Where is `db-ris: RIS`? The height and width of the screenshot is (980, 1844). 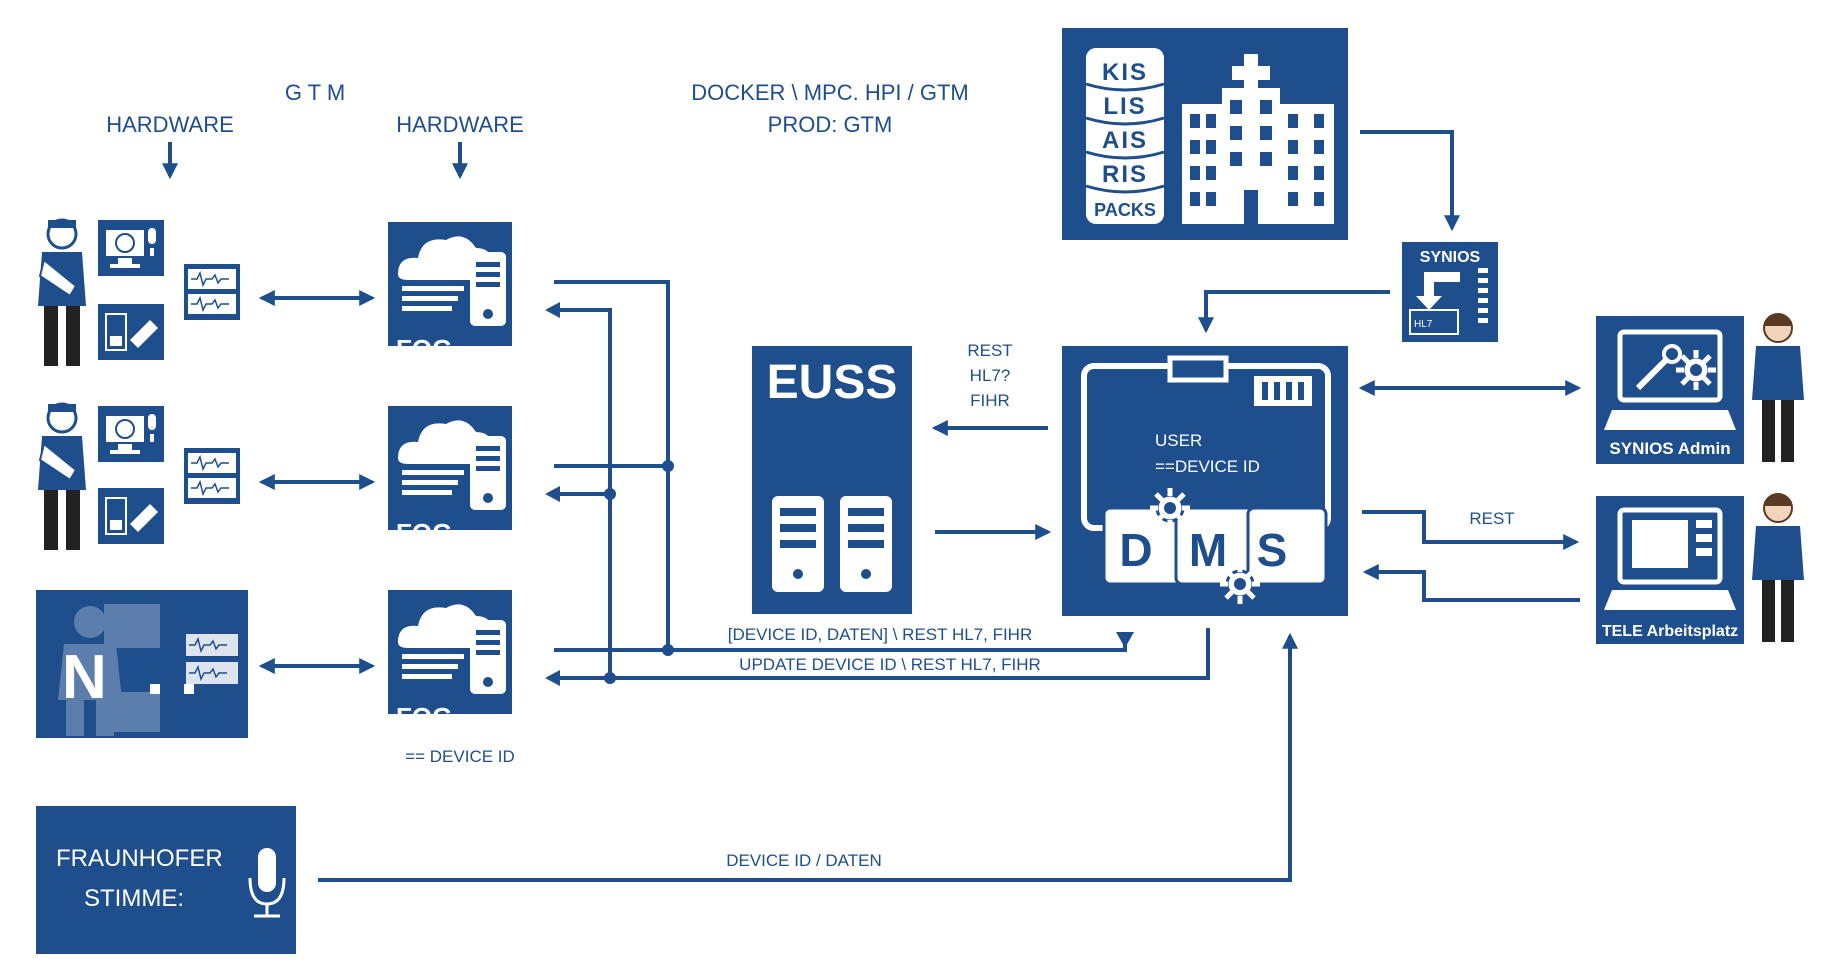
db-ris: RIS is located at coordinates (1125, 174).